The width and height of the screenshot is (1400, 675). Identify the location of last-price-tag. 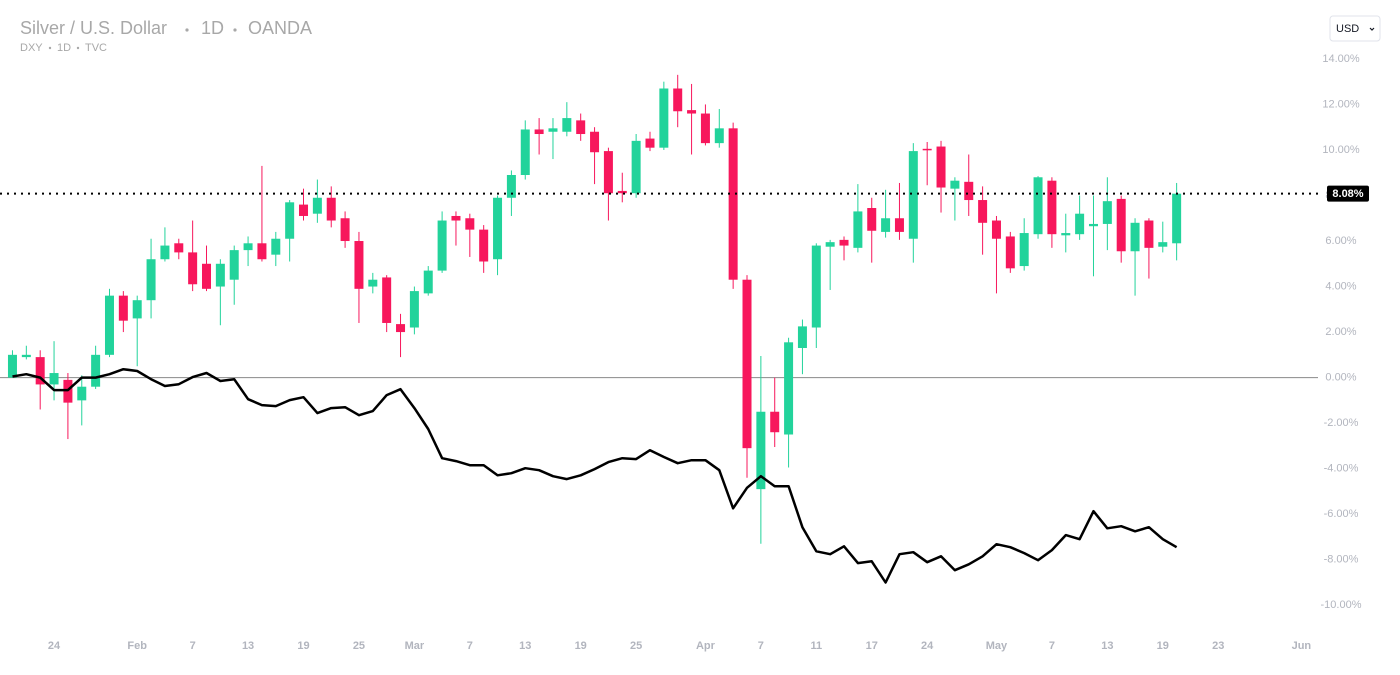
(1348, 193).